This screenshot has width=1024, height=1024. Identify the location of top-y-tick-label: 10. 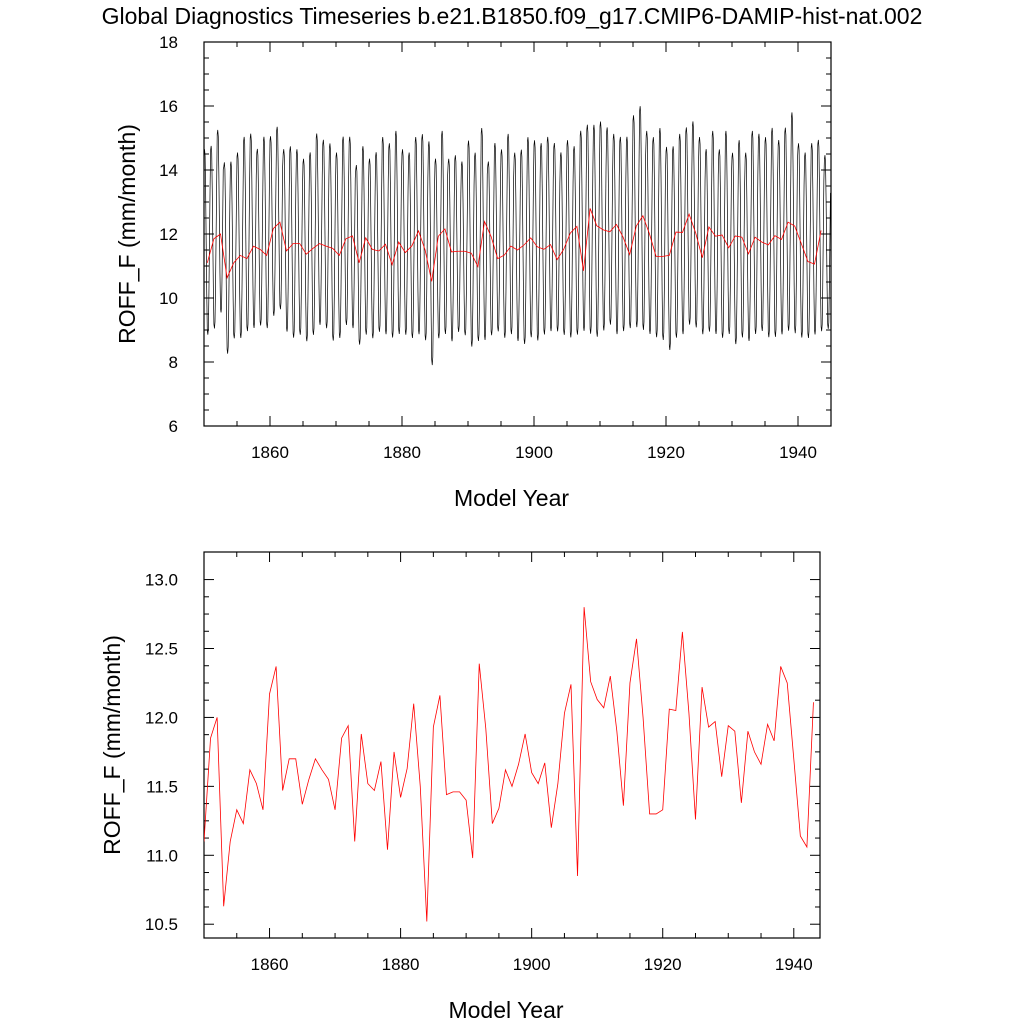
(168, 298).